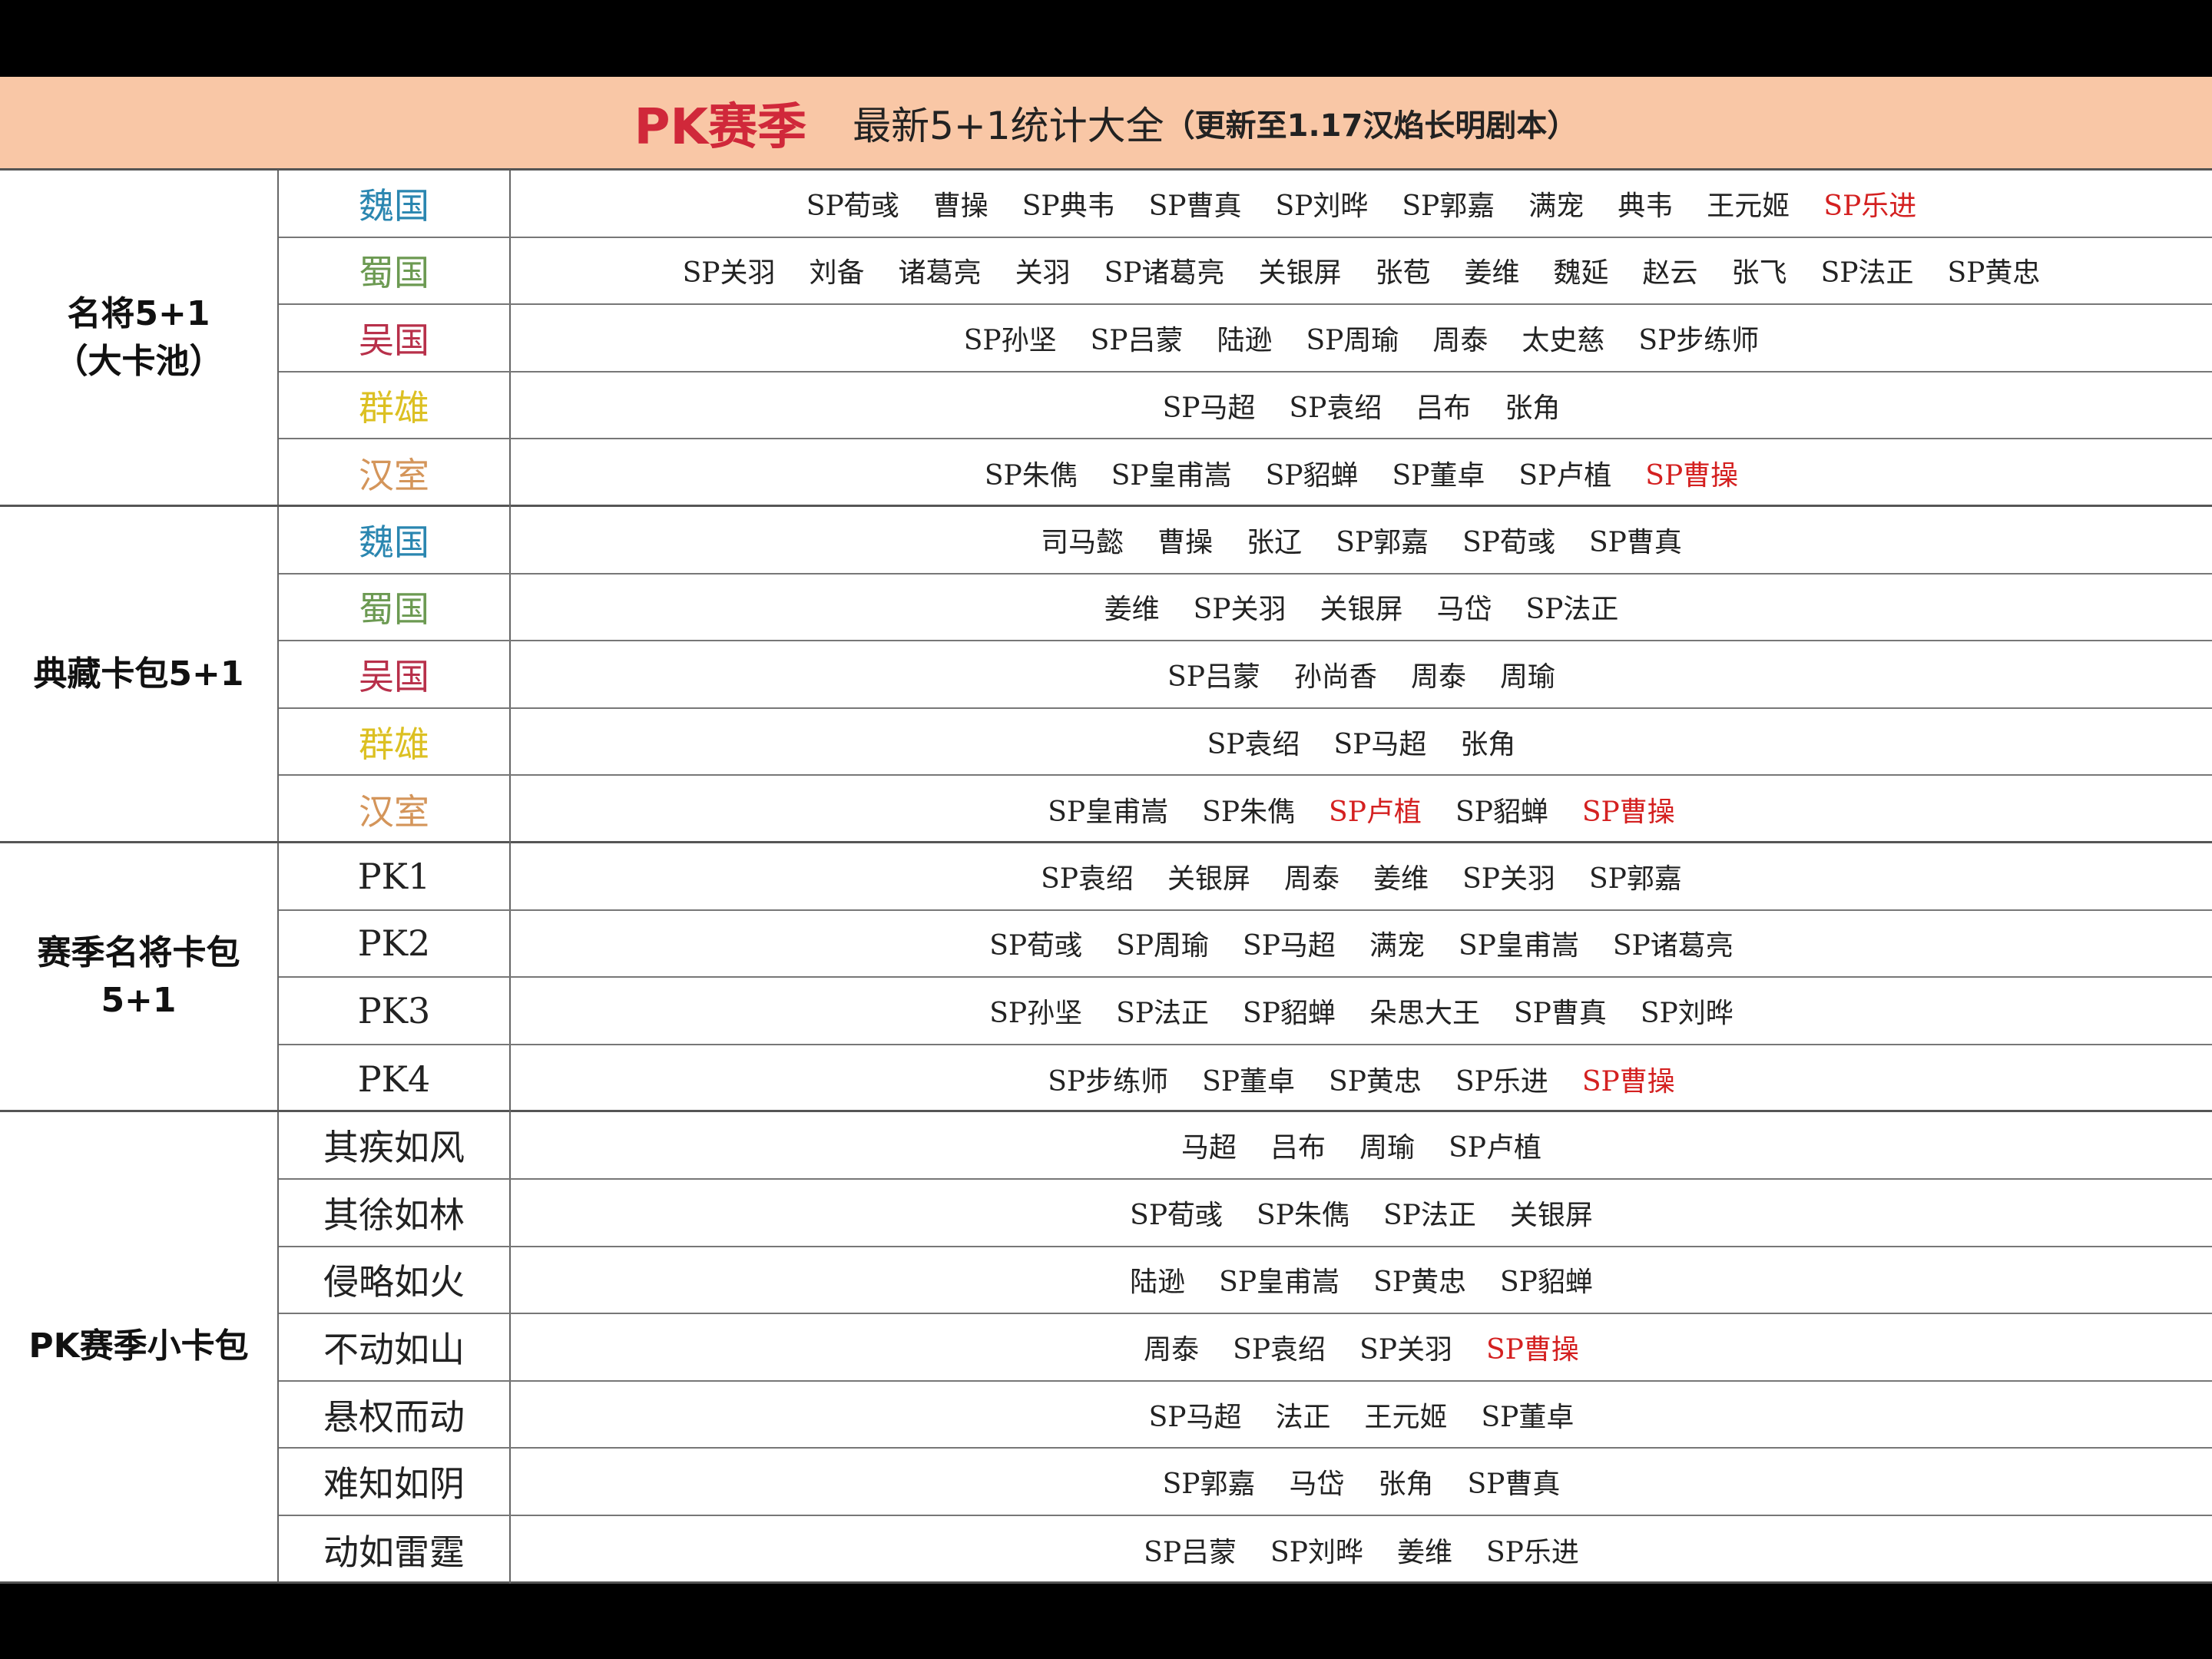 This screenshot has height=1659, width=2212. I want to click on table-row: PK1 SP袁绍 关银屏 周泰 姜维 SP关羽 SP郭嘉, so click(1245, 877).